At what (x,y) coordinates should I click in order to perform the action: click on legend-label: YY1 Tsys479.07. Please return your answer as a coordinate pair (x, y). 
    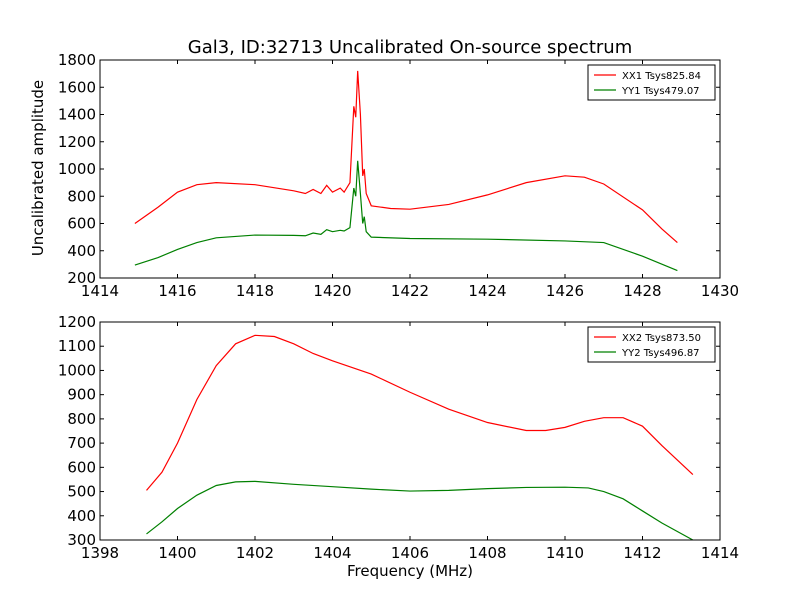
    Looking at the image, I should click on (660, 91).